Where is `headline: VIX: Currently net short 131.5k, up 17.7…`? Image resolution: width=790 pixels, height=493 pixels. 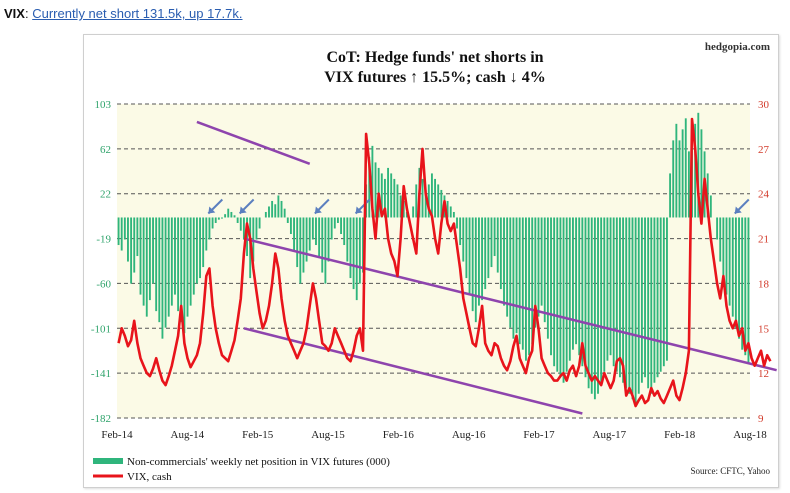
headline: VIX: Currently net short 131.5k, up 17.7… is located at coordinates (123, 13).